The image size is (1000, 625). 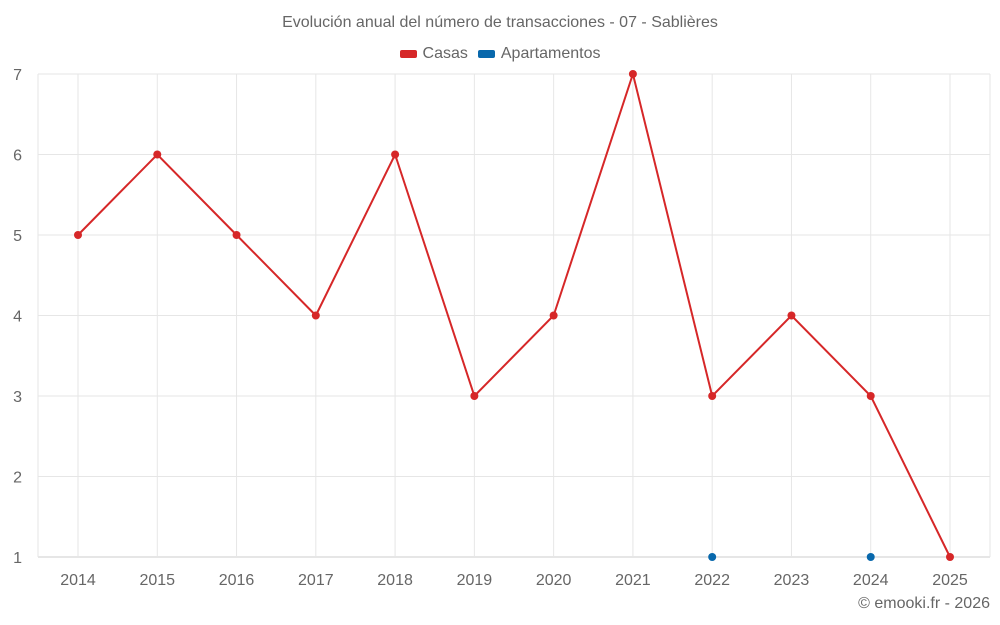 I want to click on legend-item-casas: Casas, so click(x=433, y=54).